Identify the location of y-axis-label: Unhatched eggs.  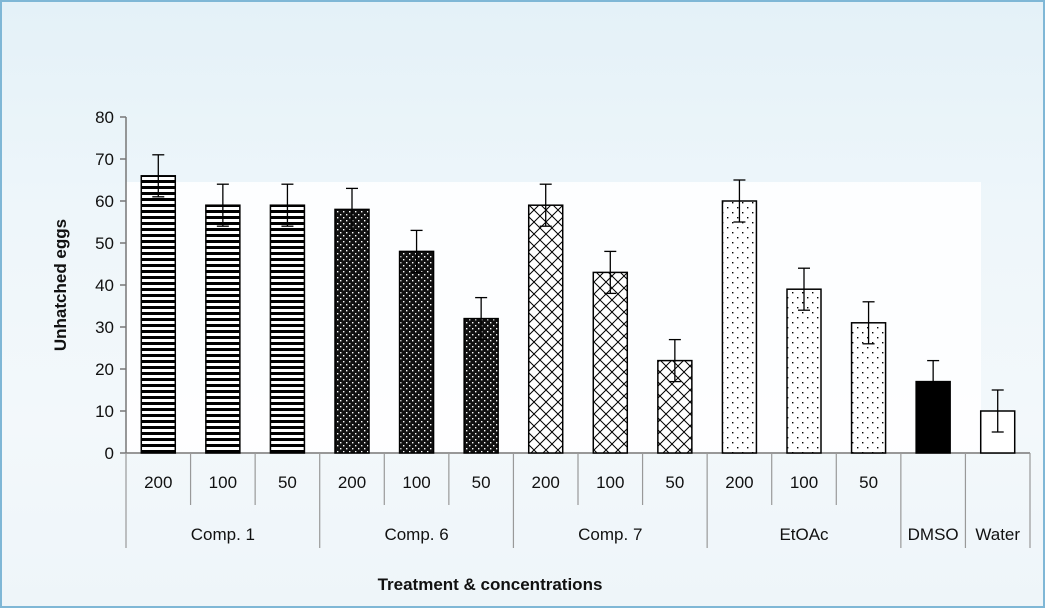
(60, 285).